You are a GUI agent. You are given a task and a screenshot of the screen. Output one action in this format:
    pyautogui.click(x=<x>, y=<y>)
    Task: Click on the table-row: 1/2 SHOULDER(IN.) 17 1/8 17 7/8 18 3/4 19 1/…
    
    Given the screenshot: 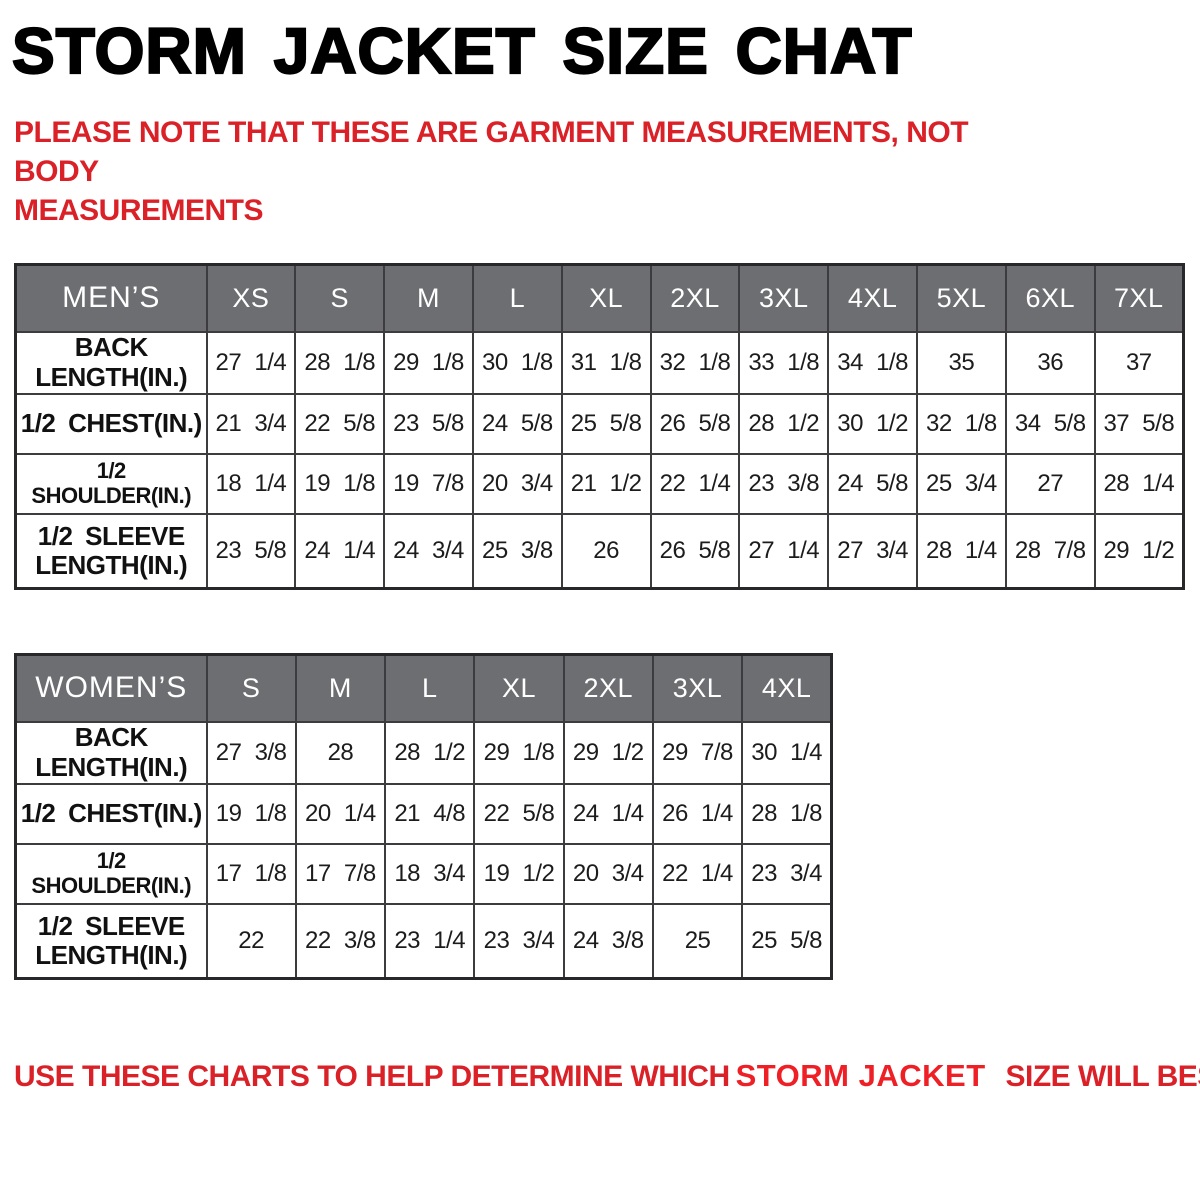 What is the action you would take?
    pyautogui.click(x=423, y=873)
    